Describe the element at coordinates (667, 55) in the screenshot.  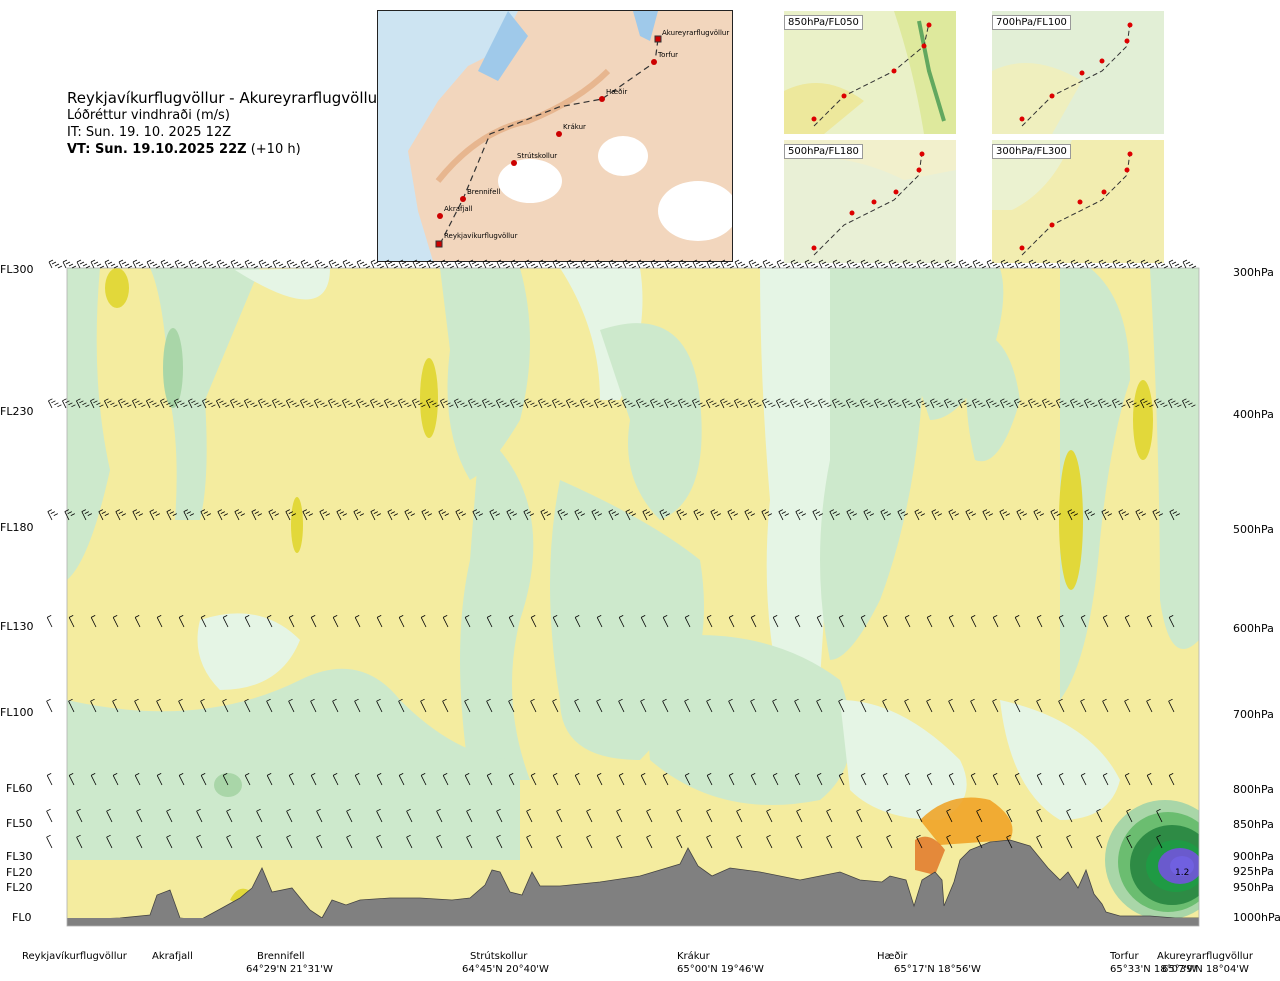
I see `map-label-torfur: Torfur` at that location.